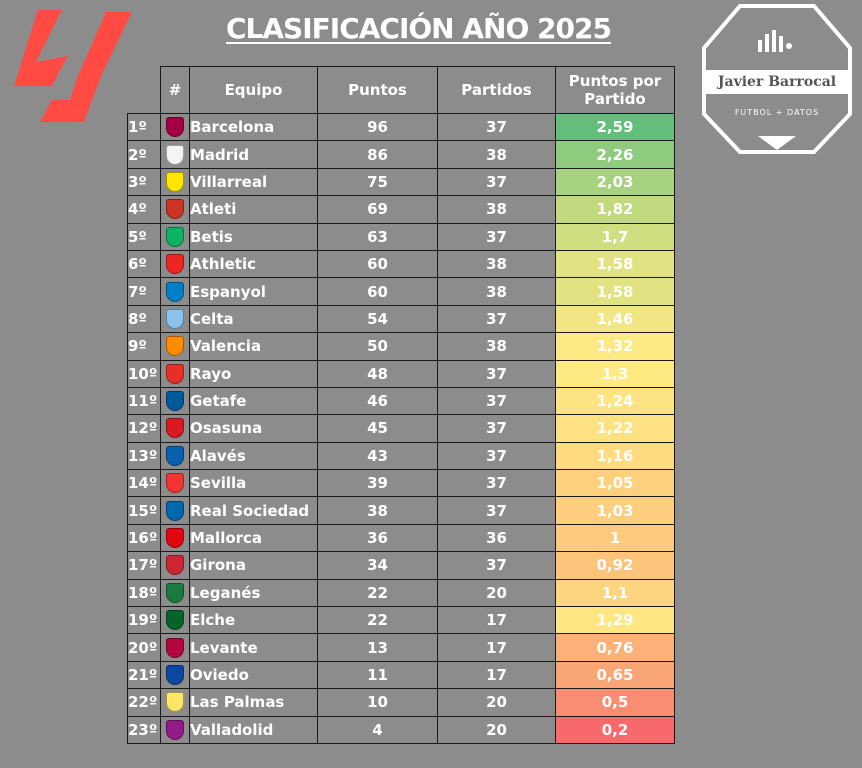 Image resolution: width=862 pixels, height=768 pixels. What do you see at coordinates (175, 675) in the screenshot?
I see `oviedo-crest-icon` at bounding box center [175, 675].